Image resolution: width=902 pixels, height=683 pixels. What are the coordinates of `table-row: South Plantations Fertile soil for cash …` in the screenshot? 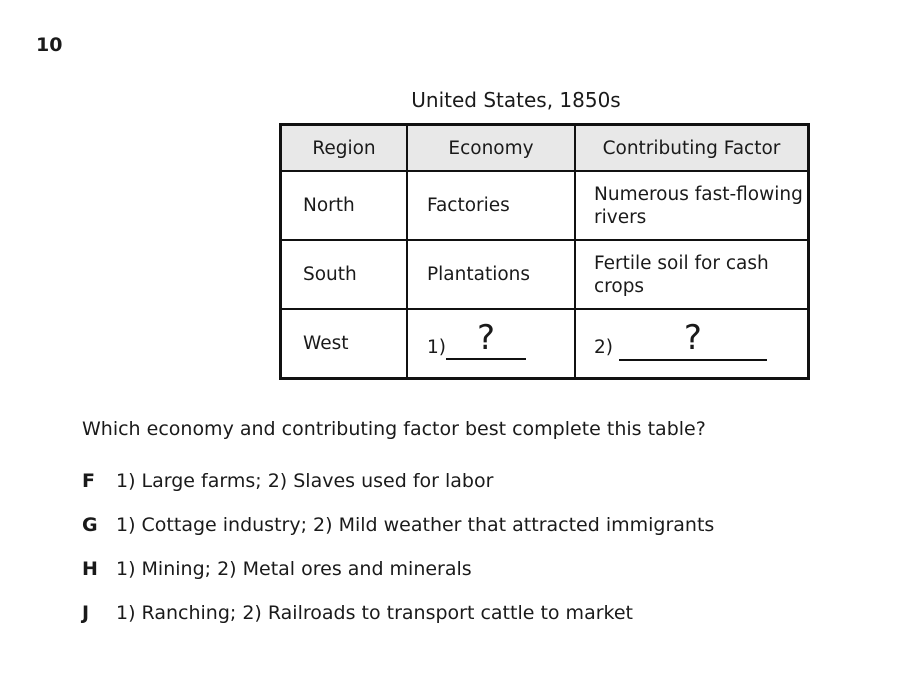 It's located at (544, 274).